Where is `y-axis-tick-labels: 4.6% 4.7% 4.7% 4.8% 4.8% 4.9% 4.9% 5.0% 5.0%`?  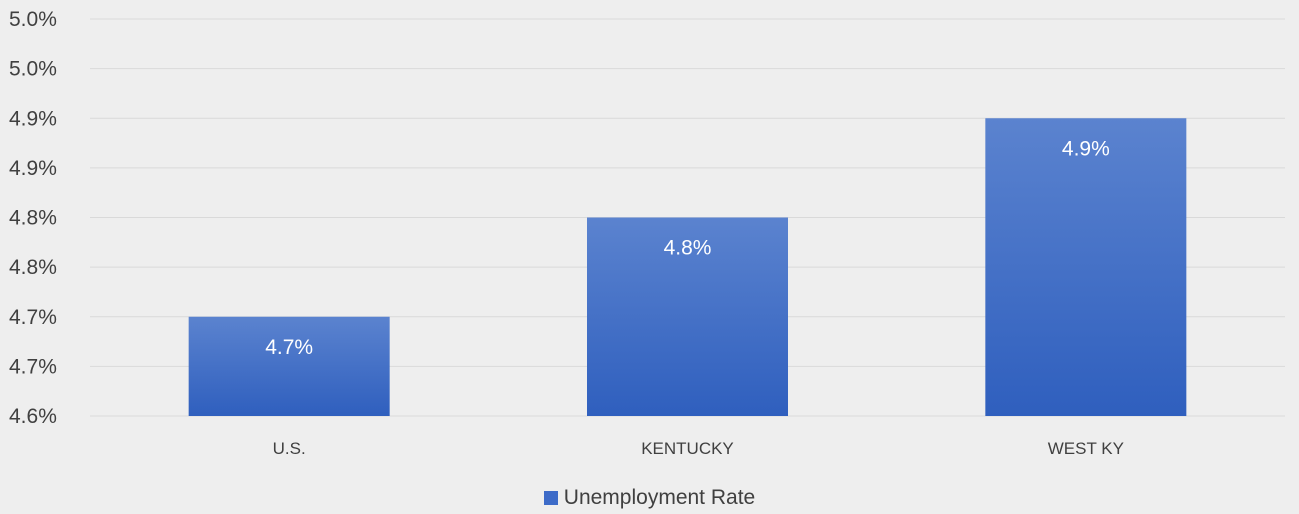 y-axis-tick-labels: 4.6% 4.7% 4.7% 4.8% 4.8% 4.9% 4.9% 5.0% 5.0% is located at coordinates (33, 218).